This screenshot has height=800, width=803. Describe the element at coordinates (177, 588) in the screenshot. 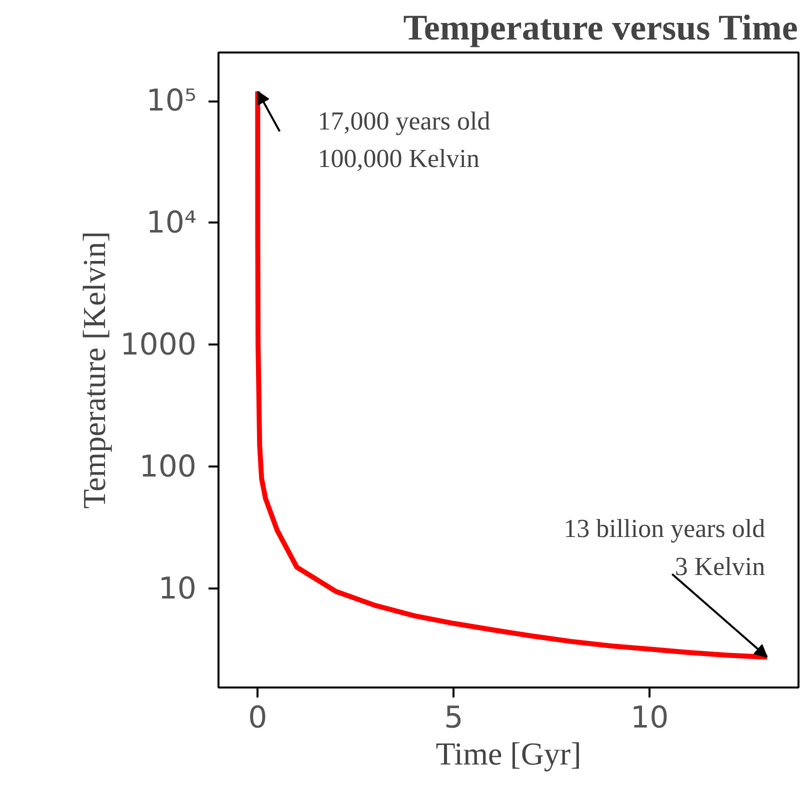

I see `y-tick-label: 10` at that location.